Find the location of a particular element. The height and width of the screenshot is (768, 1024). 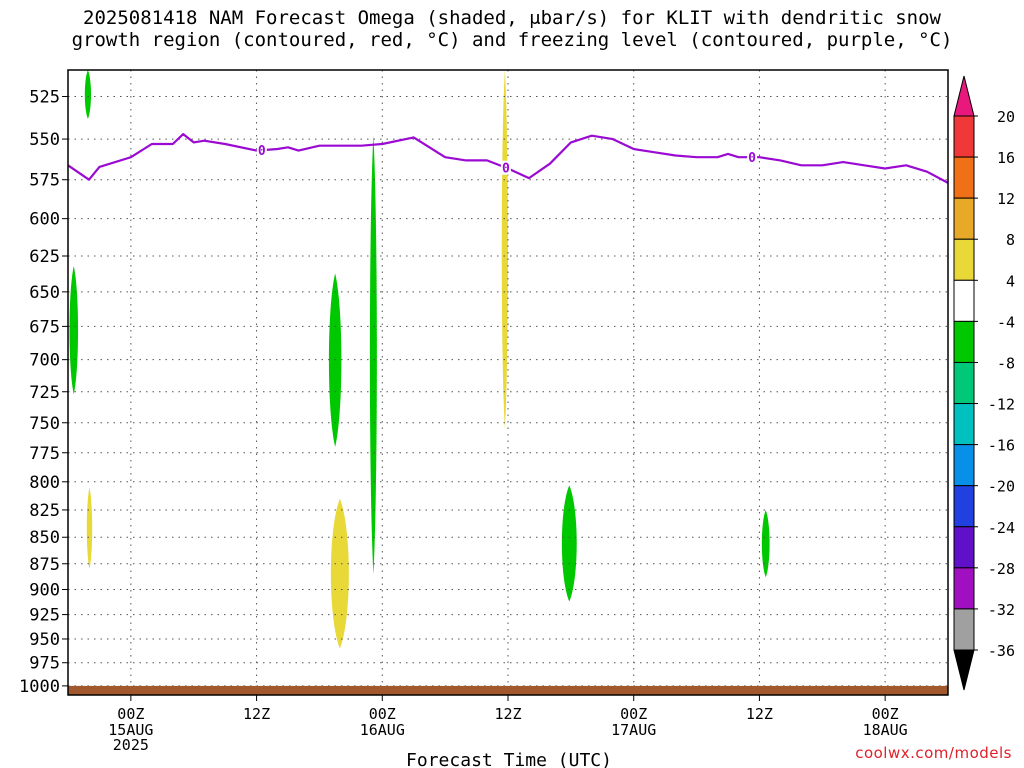

y-tick-label: 550 is located at coordinates (44, 140).